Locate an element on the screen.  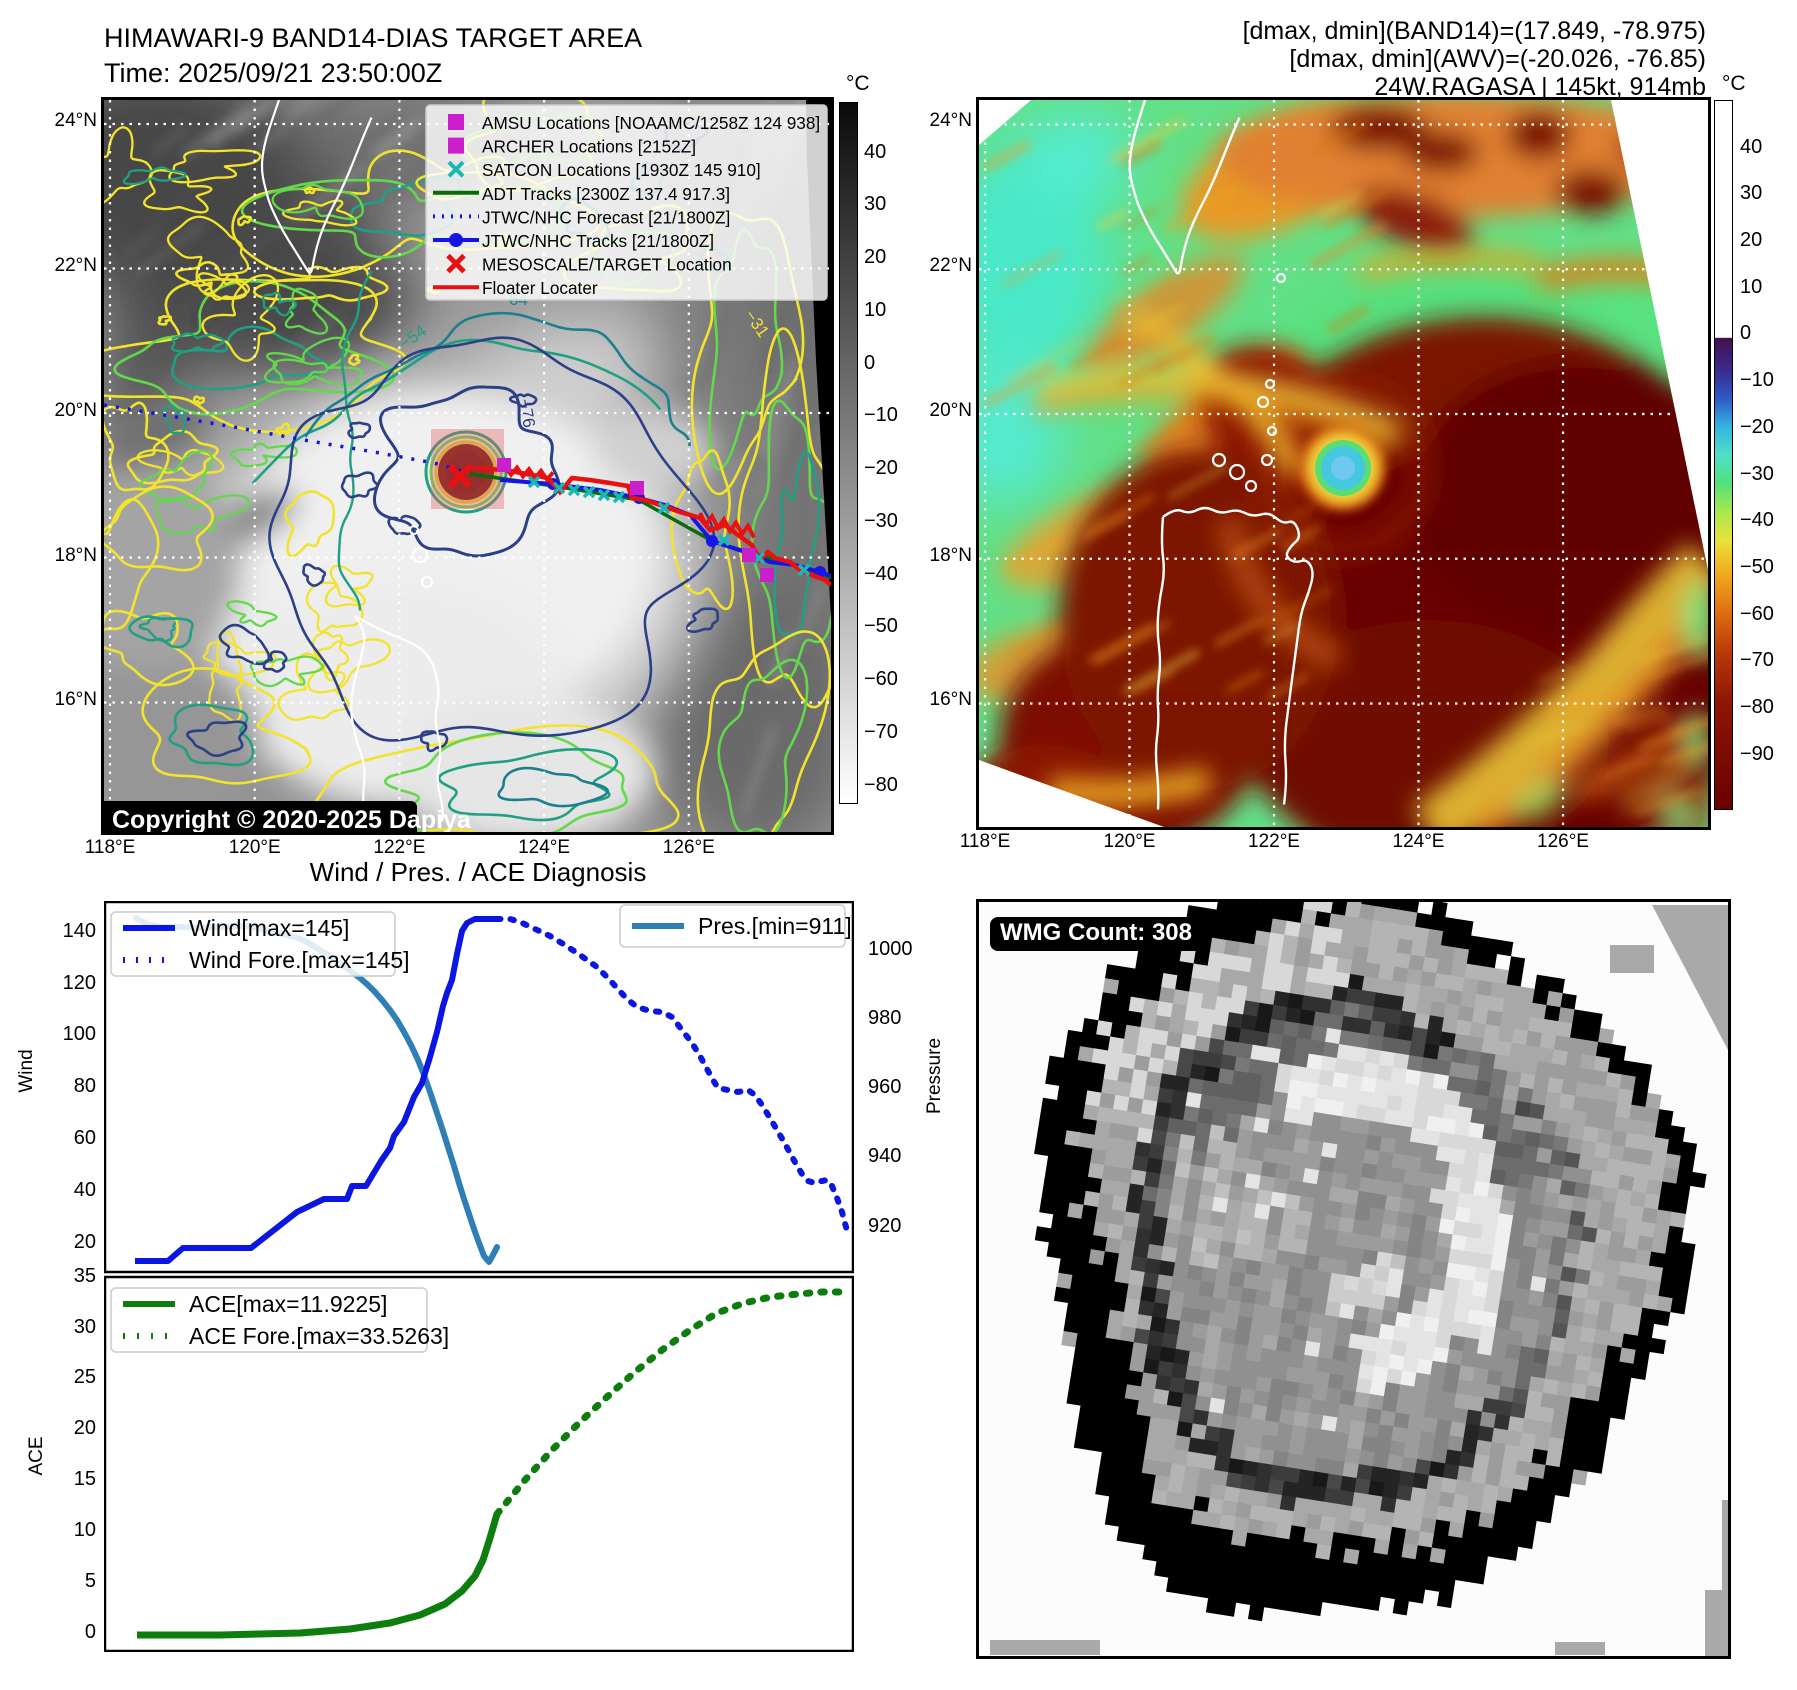
svg-text: JTWC/NHC Tracks [21/1800Z] is located at coordinates (598, 241).